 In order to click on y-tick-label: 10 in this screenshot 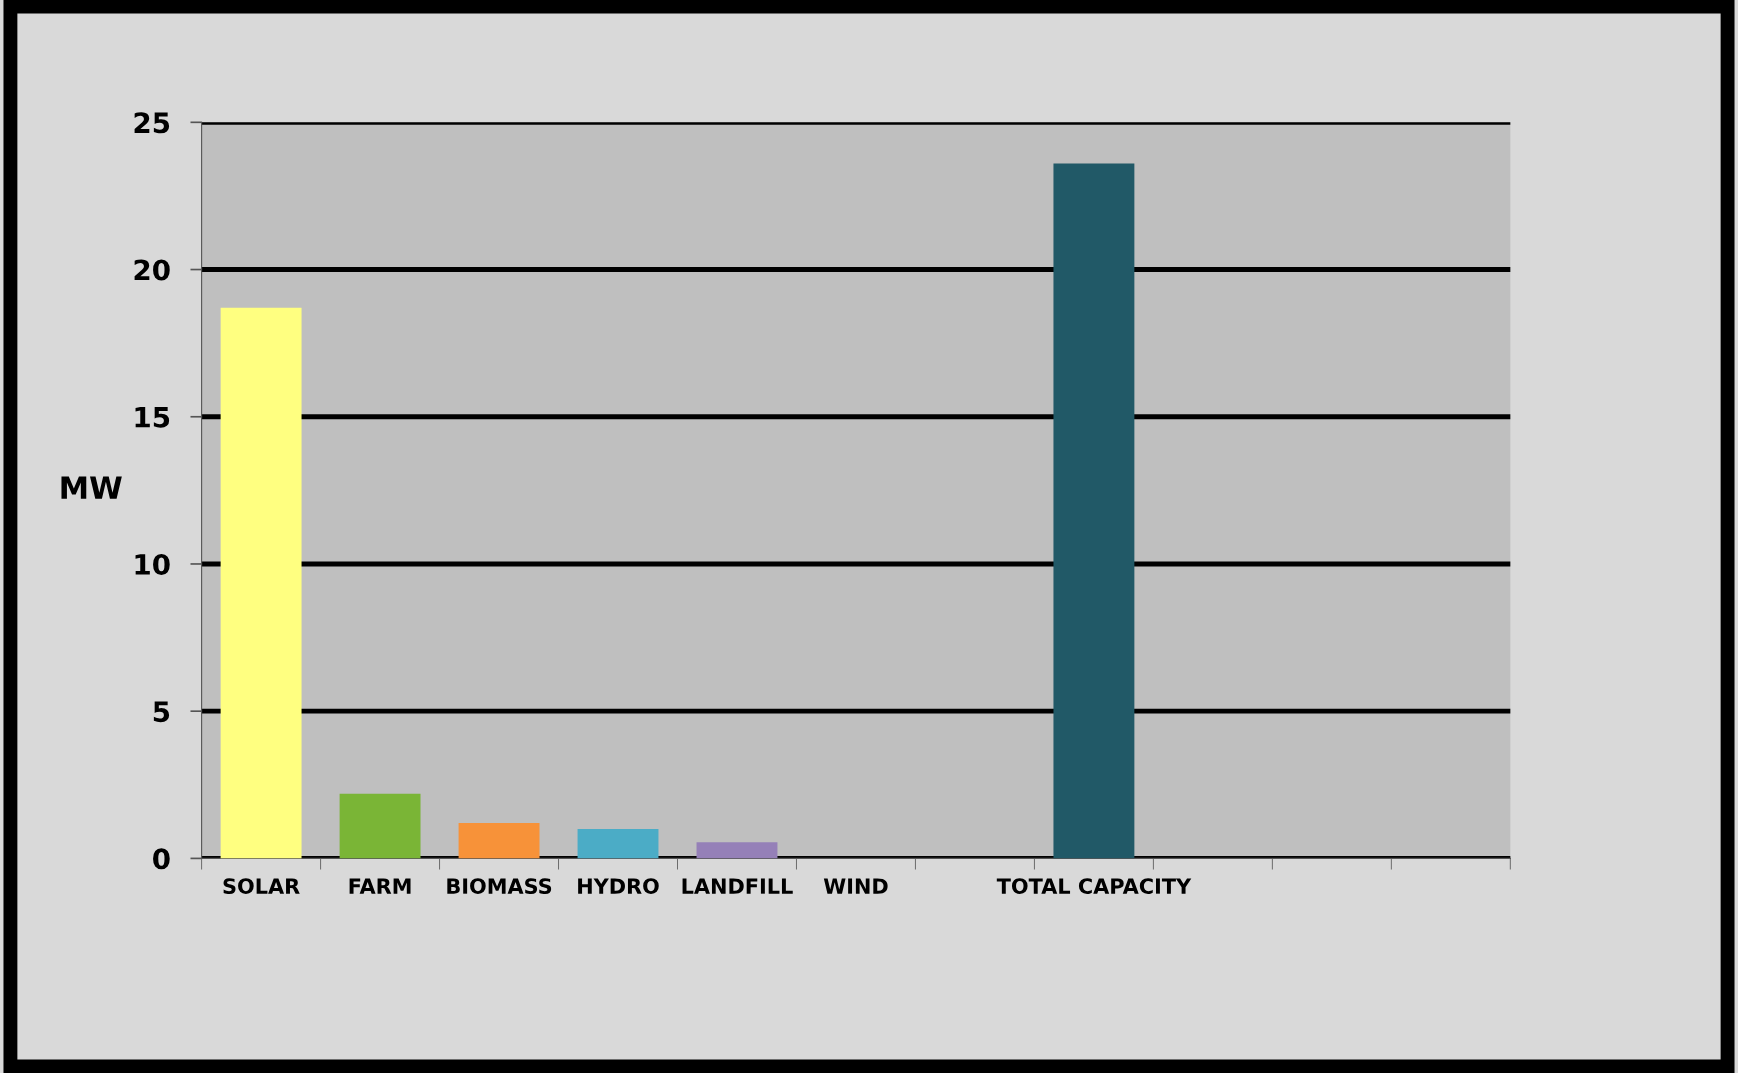, I will do `click(152, 564)`.